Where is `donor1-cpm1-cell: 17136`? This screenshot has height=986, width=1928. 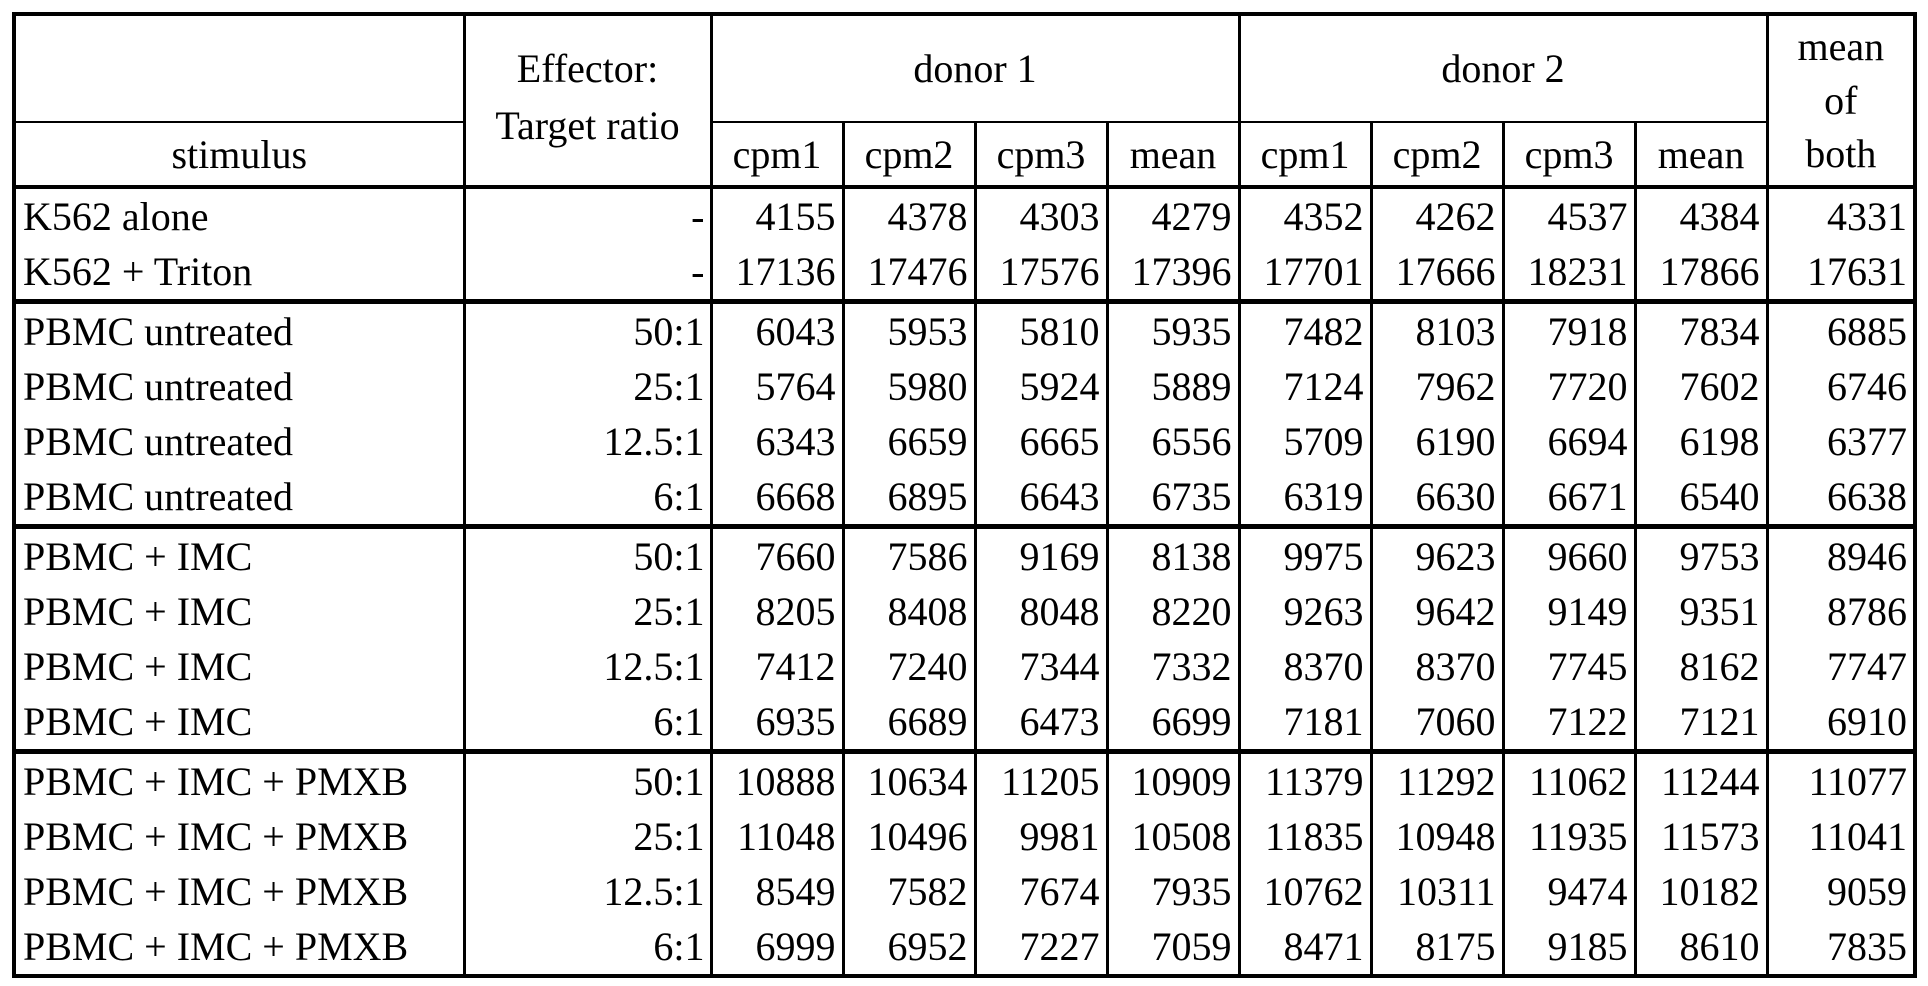
donor1-cpm1-cell: 17136 is located at coordinates (777, 273).